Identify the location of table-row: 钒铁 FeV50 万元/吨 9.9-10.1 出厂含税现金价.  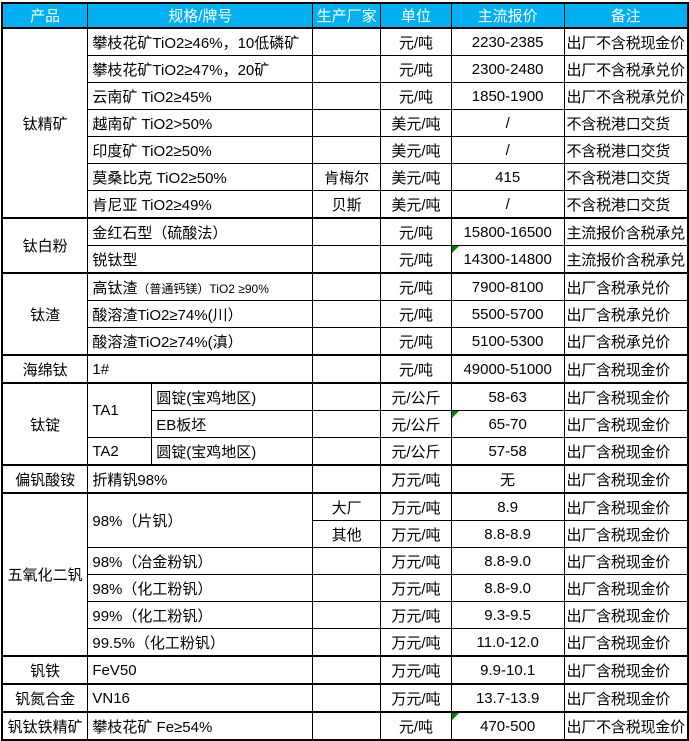
(345, 670).